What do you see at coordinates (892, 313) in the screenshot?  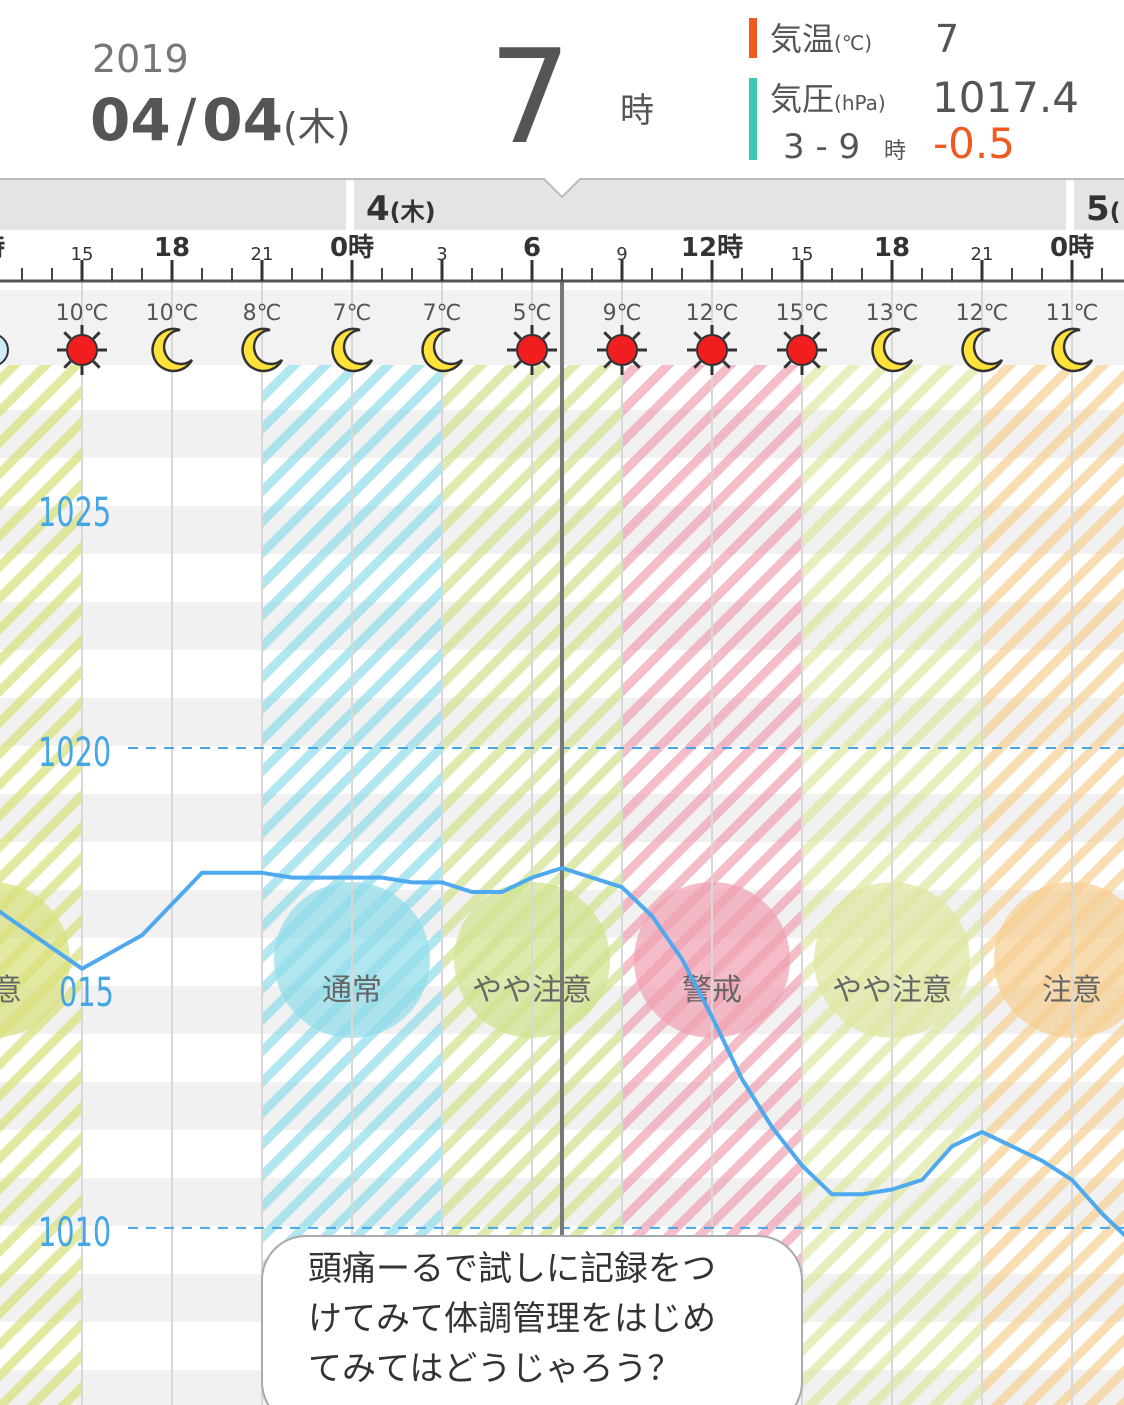 I see `temperature: 13℃` at bounding box center [892, 313].